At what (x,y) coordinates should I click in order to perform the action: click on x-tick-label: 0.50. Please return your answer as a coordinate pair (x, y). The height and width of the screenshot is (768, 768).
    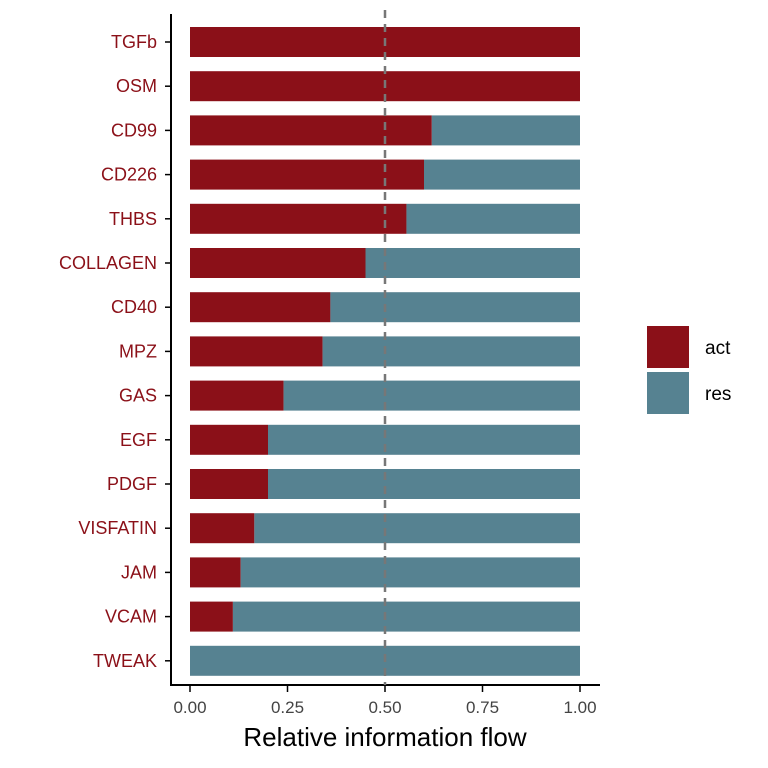
    Looking at the image, I should click on (384, 707).